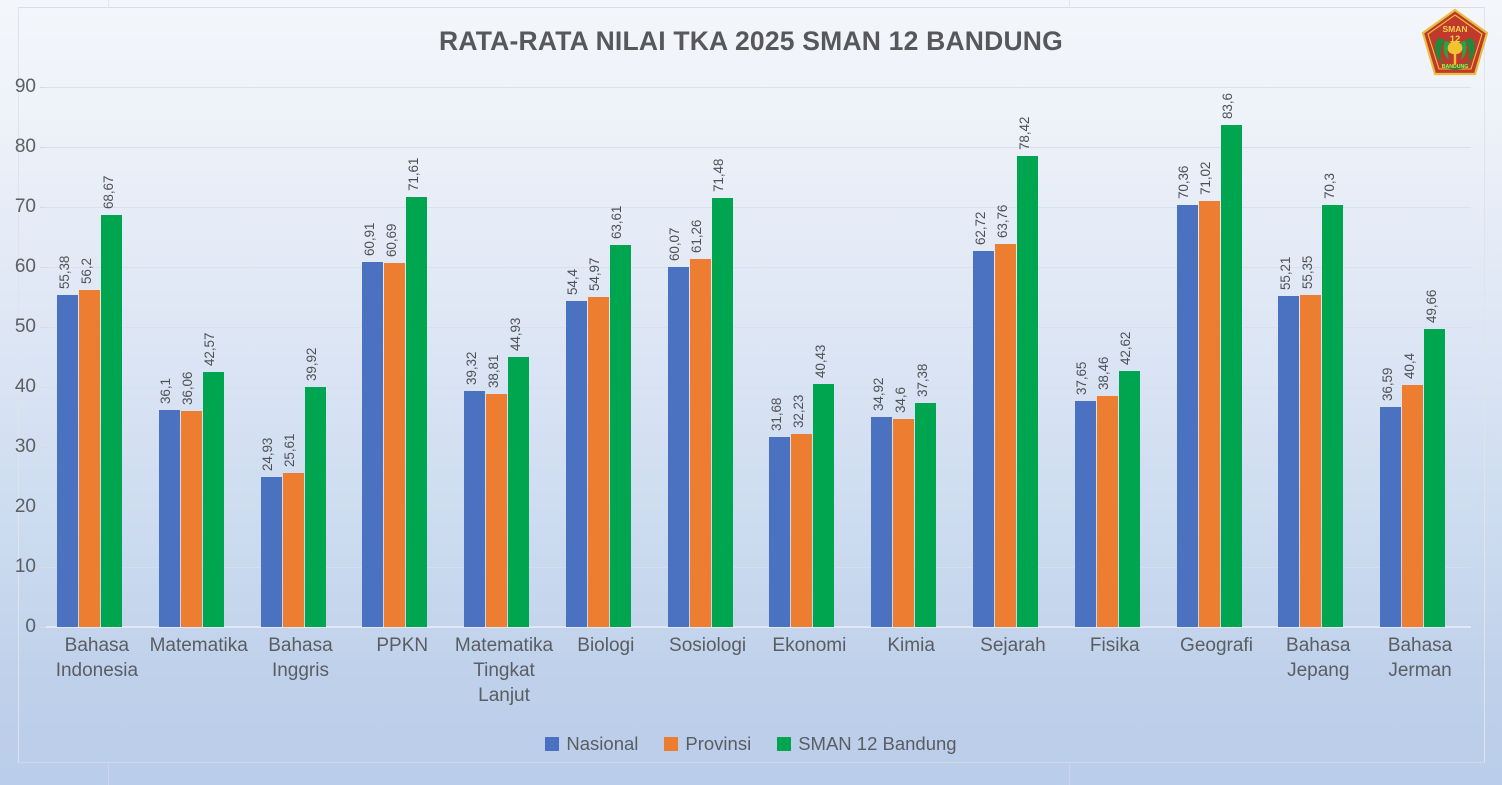  What do you see at coordinates (591, 744) in the screenshot?
I see `legend-item: Nasional` at bounding box center [591, 744].